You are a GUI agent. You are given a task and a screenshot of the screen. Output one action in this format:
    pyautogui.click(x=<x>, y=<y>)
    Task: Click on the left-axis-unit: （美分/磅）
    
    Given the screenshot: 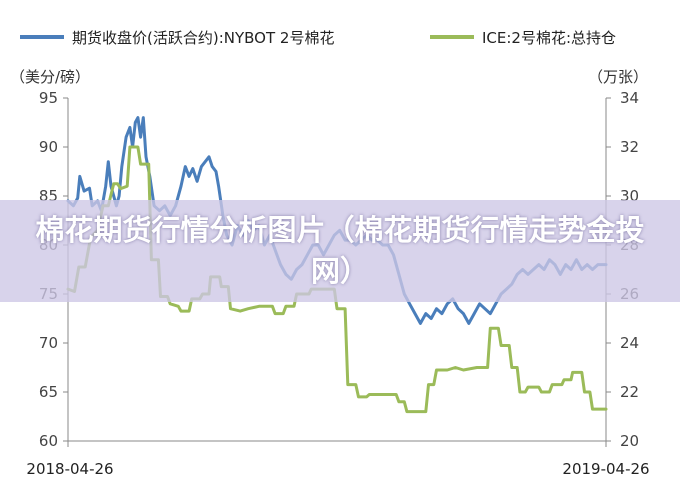 What is the action you would take?
    pyautogui.click(x=50, y=77)
    